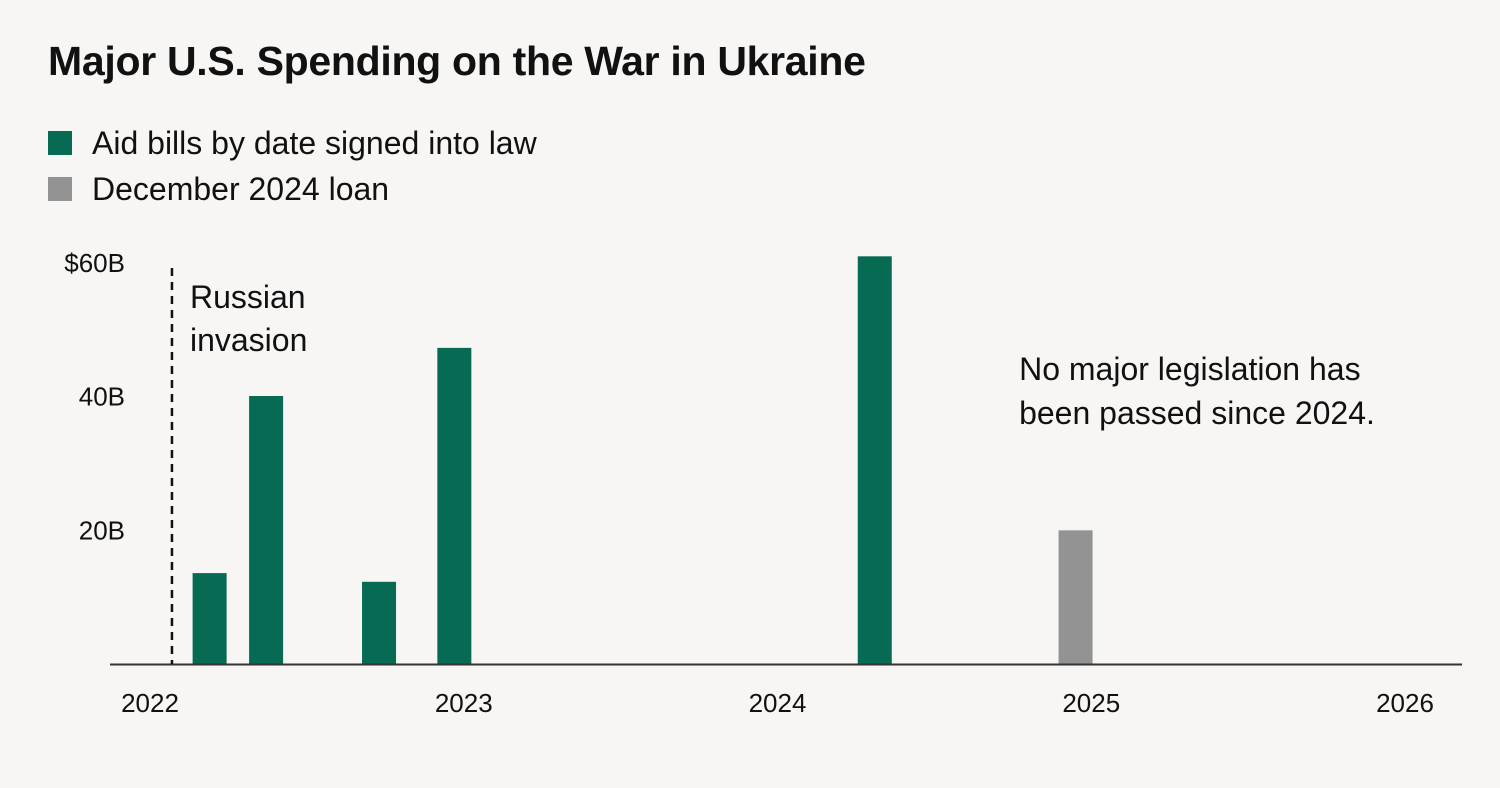 The height and width of the screenshot is (788, 1500). Describe the element at coordinates (102, 397) in the screenshot. I see `y-tick-label: 40B` at that location.